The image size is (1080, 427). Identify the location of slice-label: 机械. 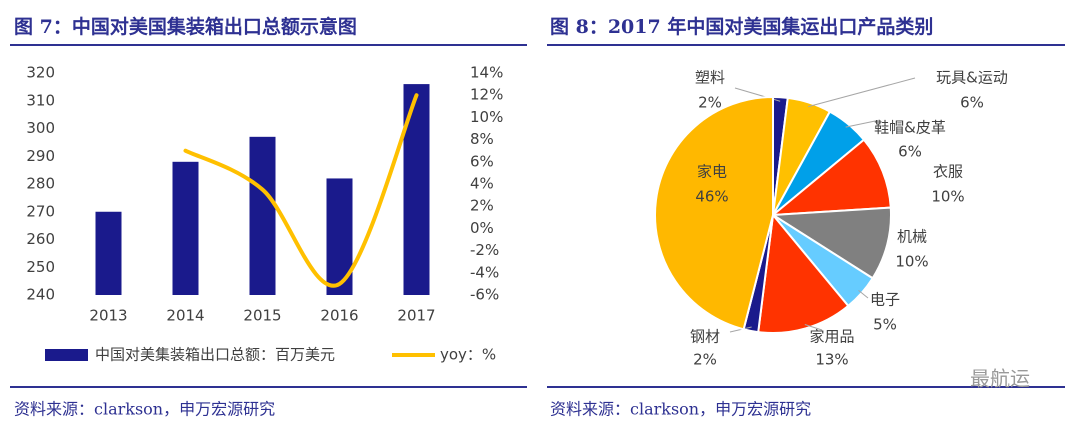
(912, 237).